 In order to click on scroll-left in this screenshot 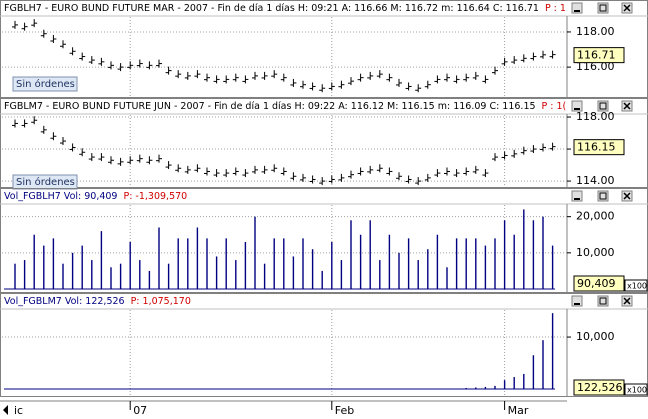, I will do `click(5, 410)`.